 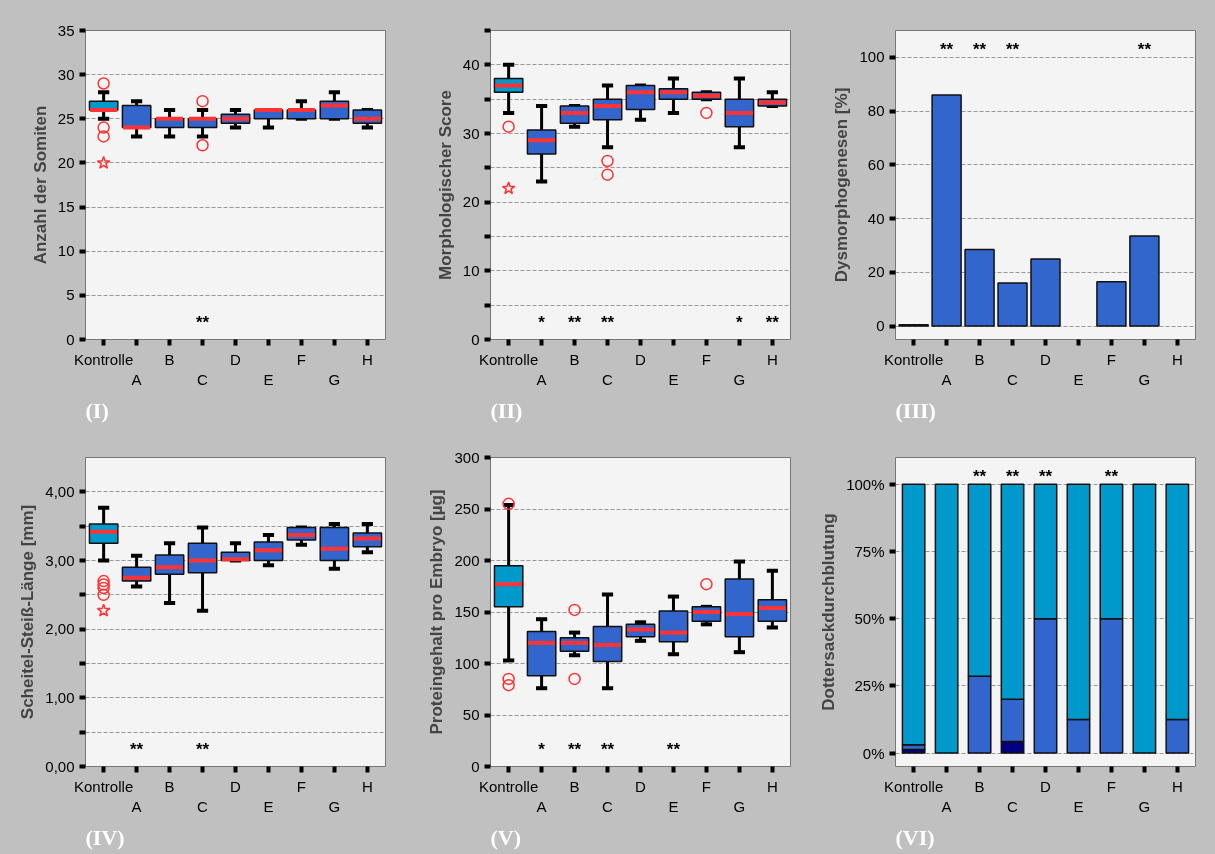 What do you see at coordinates (60, 491) in the screenshot?
I see `y-tick-label: 4,00` at bounding box center [60, 491].